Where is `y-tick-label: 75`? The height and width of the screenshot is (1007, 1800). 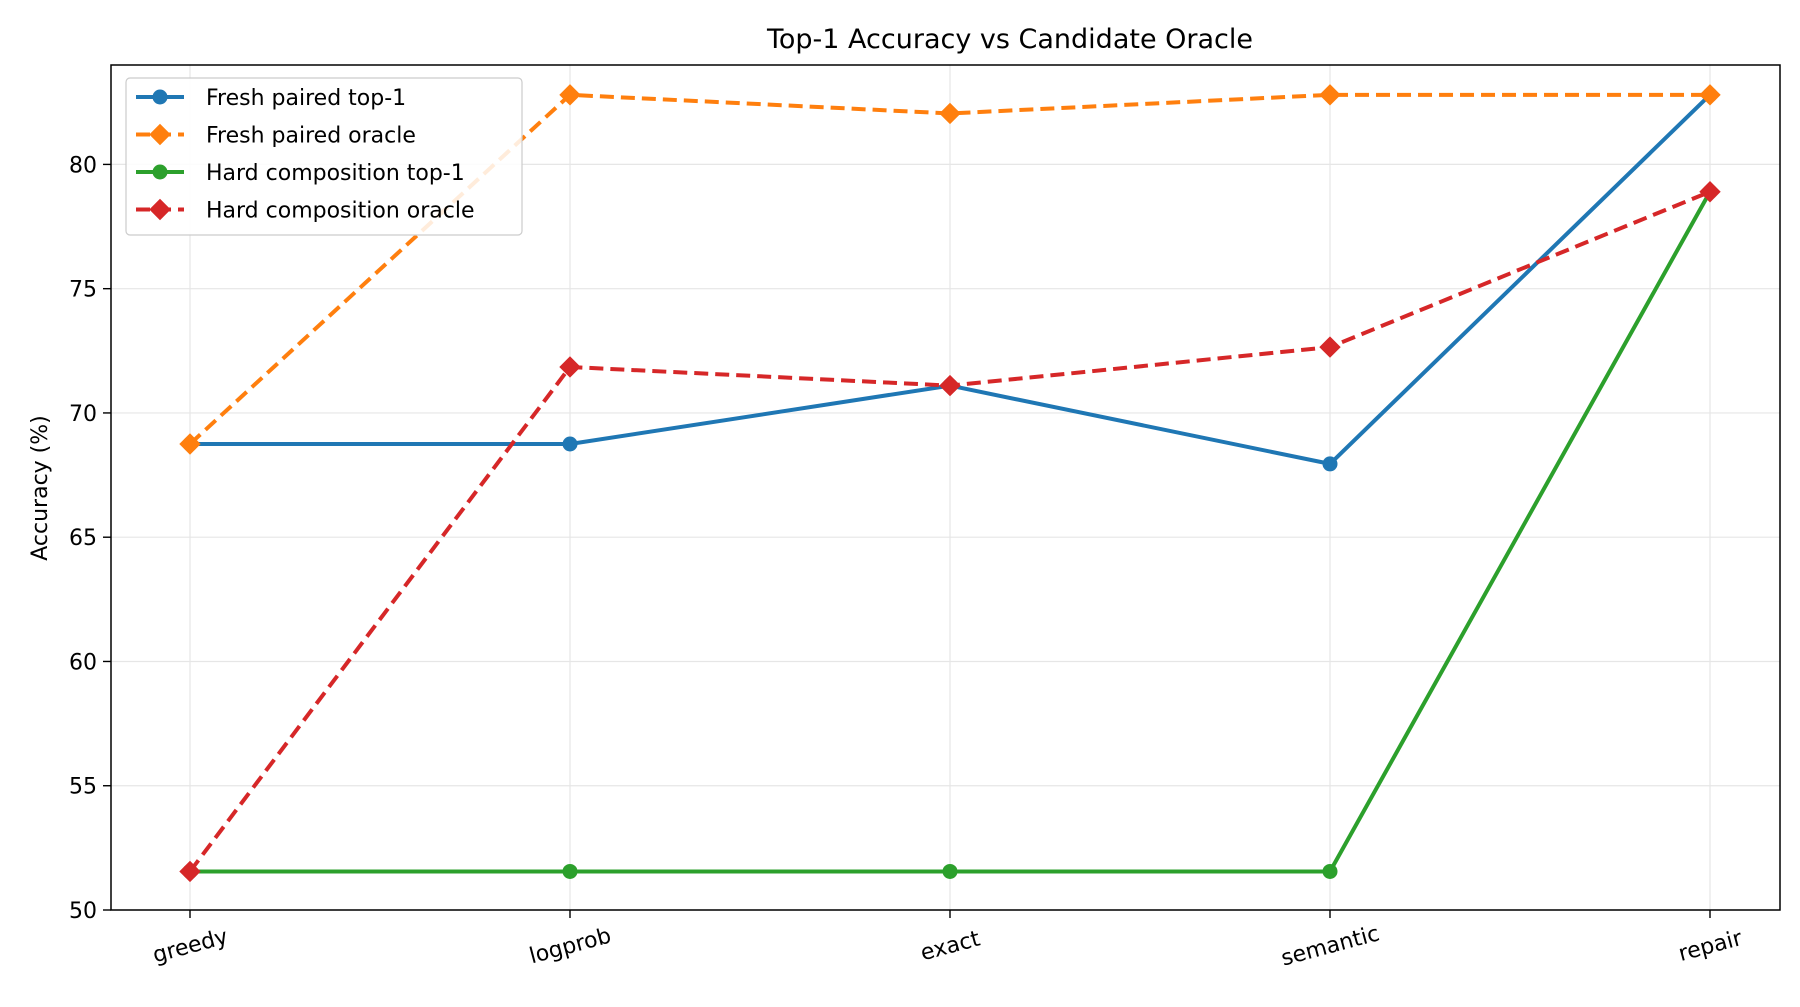 y-tick-label: 75 is located at coordinates (83, 290).